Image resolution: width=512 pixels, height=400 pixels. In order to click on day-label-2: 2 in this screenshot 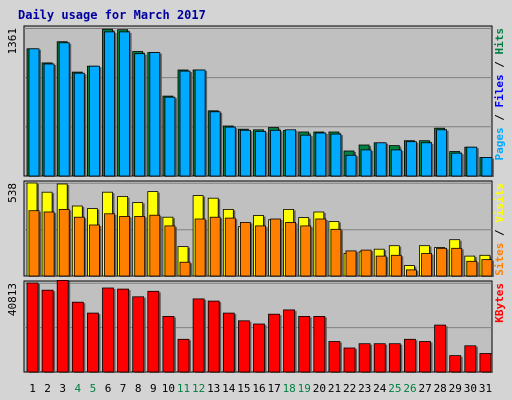, I will do `click(47, 388)`.